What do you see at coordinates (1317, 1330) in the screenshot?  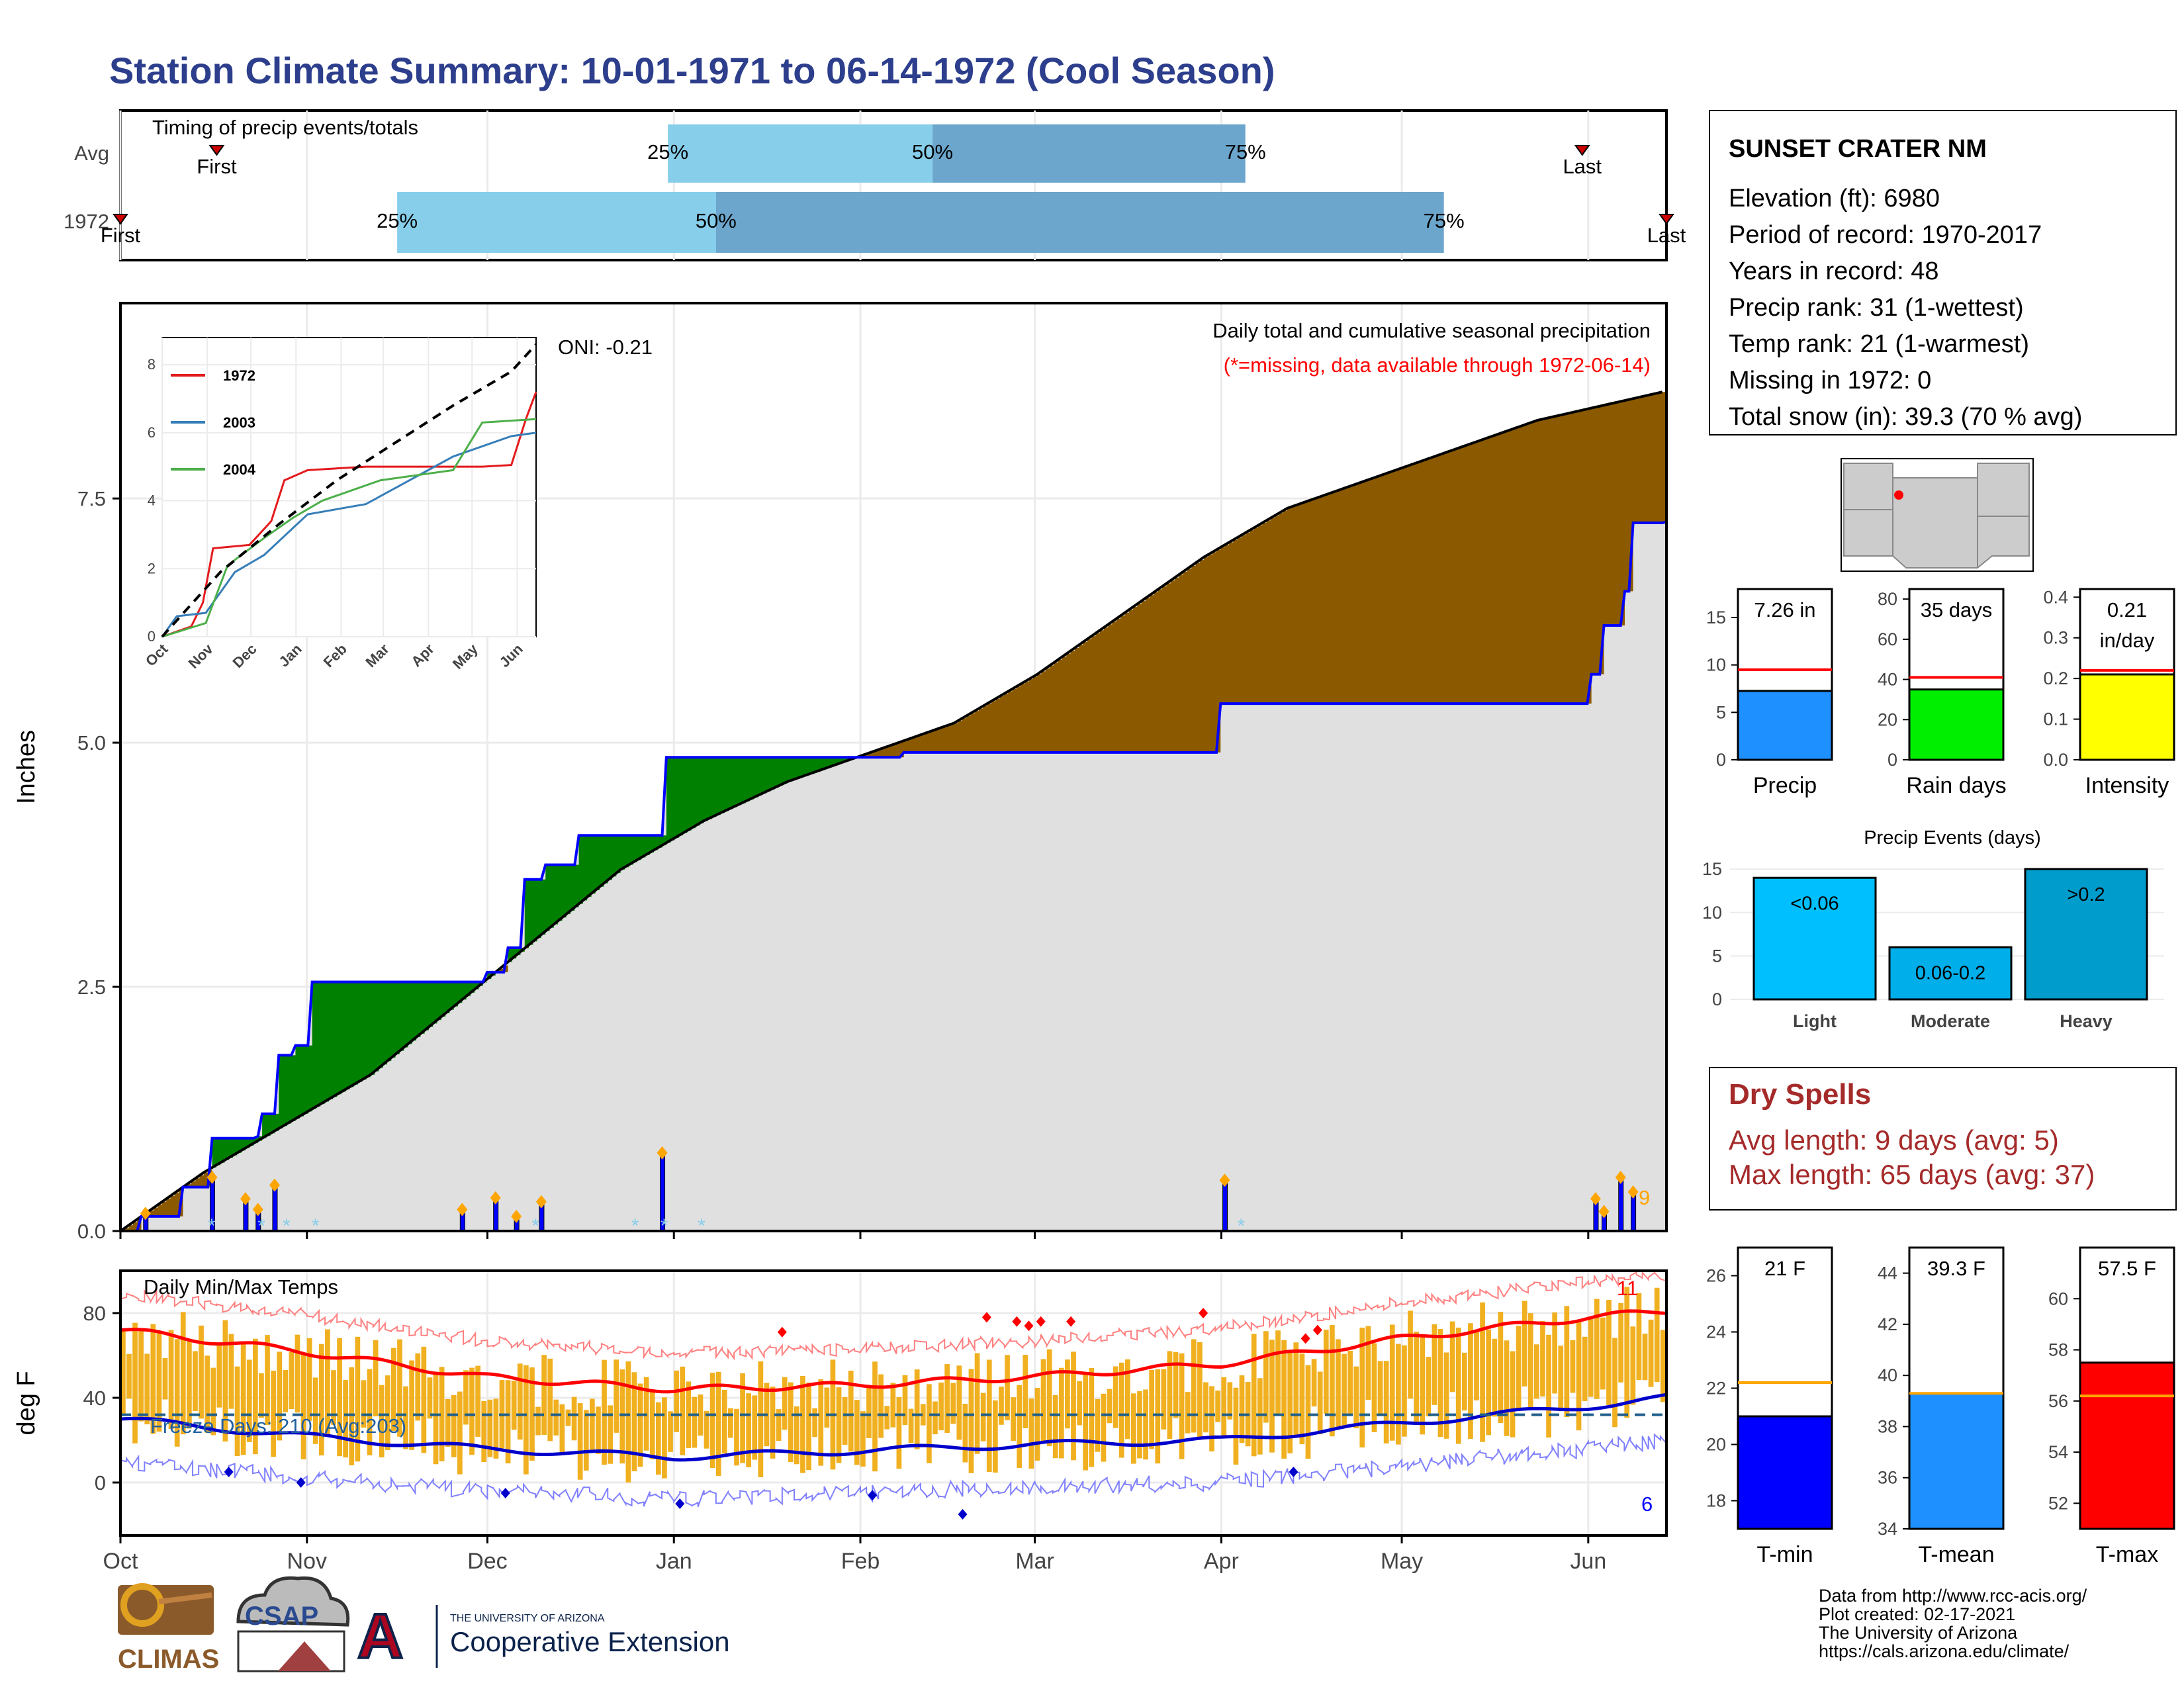 I see `record-high-marker` at bounding box center [1317, 1330].